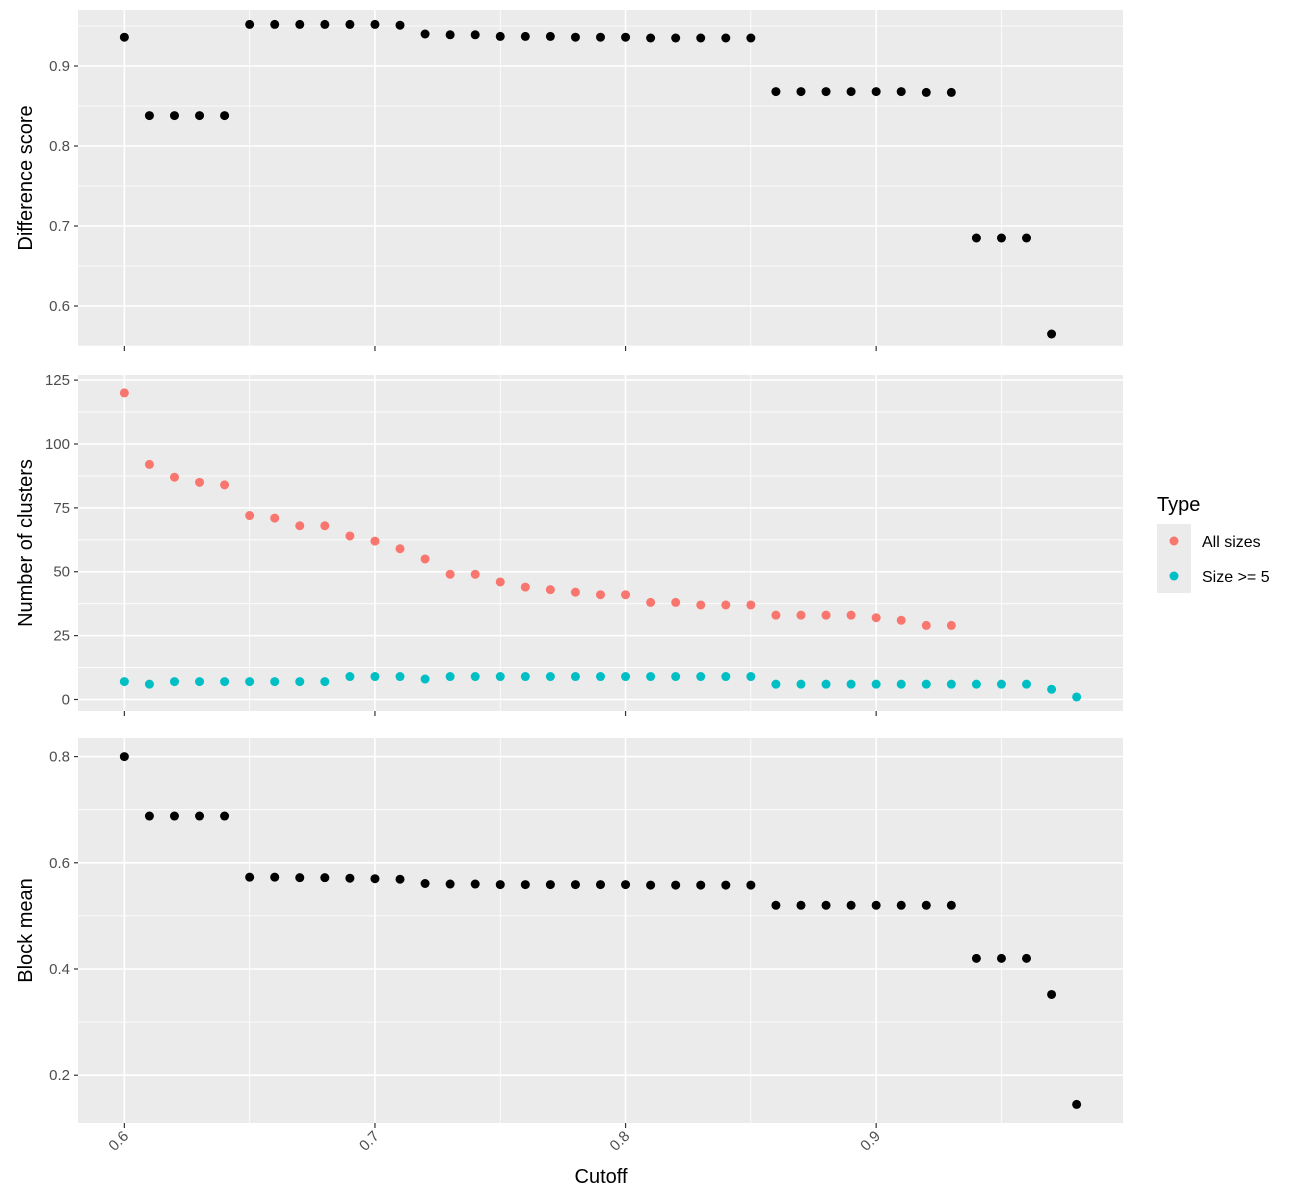  Describe the element at coordinates (1174, 541) in the screenshot. I see `legend-key-all-sizes` at that location.